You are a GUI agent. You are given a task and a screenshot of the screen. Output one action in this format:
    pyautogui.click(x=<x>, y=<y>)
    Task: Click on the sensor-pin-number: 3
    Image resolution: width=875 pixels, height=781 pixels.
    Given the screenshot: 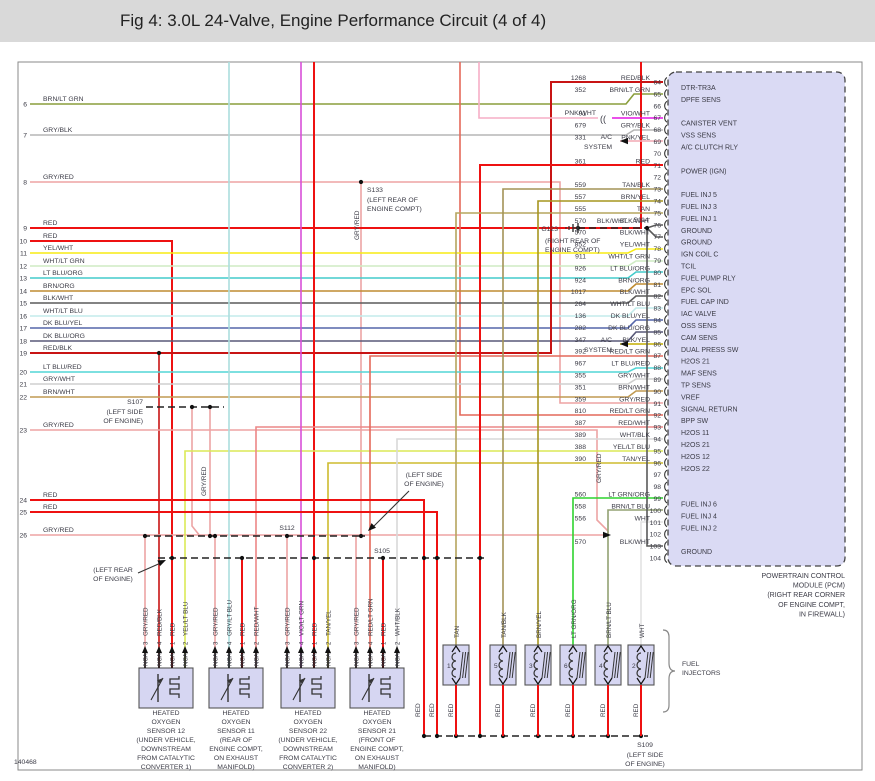 What is the action you would take?
    pyautogui.click(x=289, y=643)
    